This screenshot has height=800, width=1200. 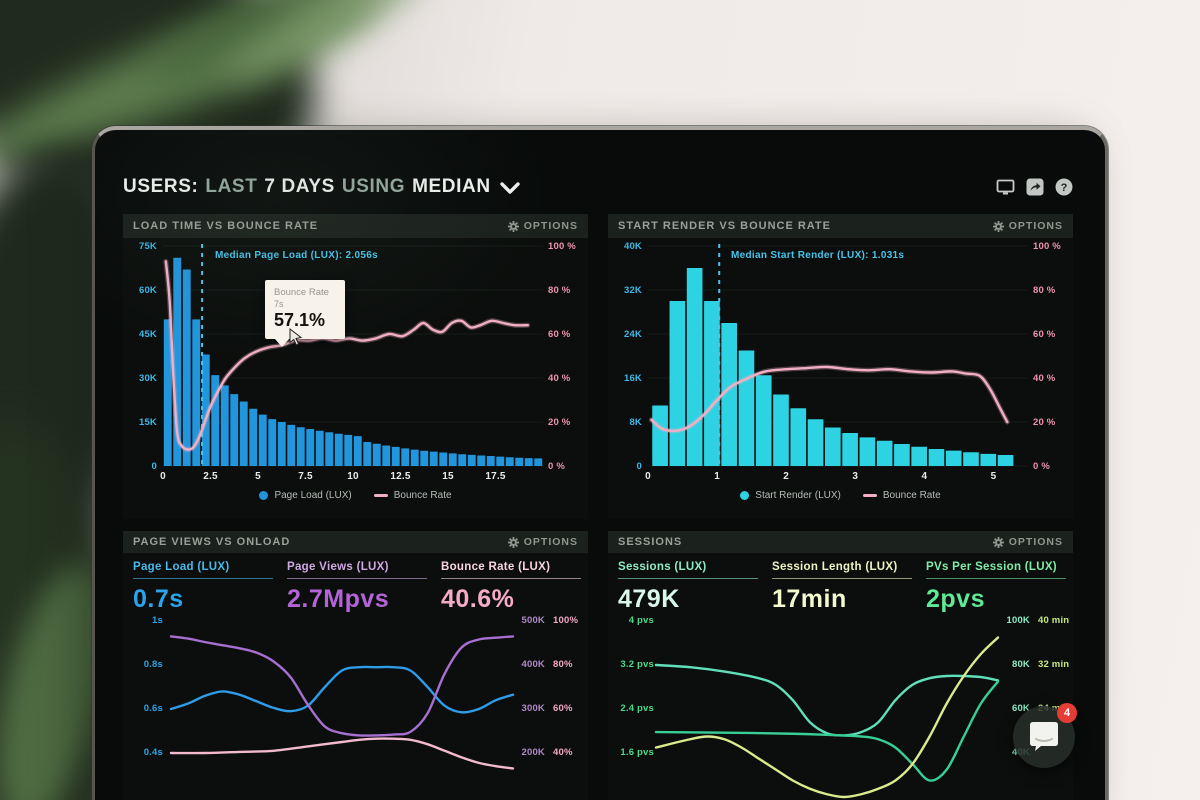 I want to click on help-icon: ?, so click(x=1064, y=187).